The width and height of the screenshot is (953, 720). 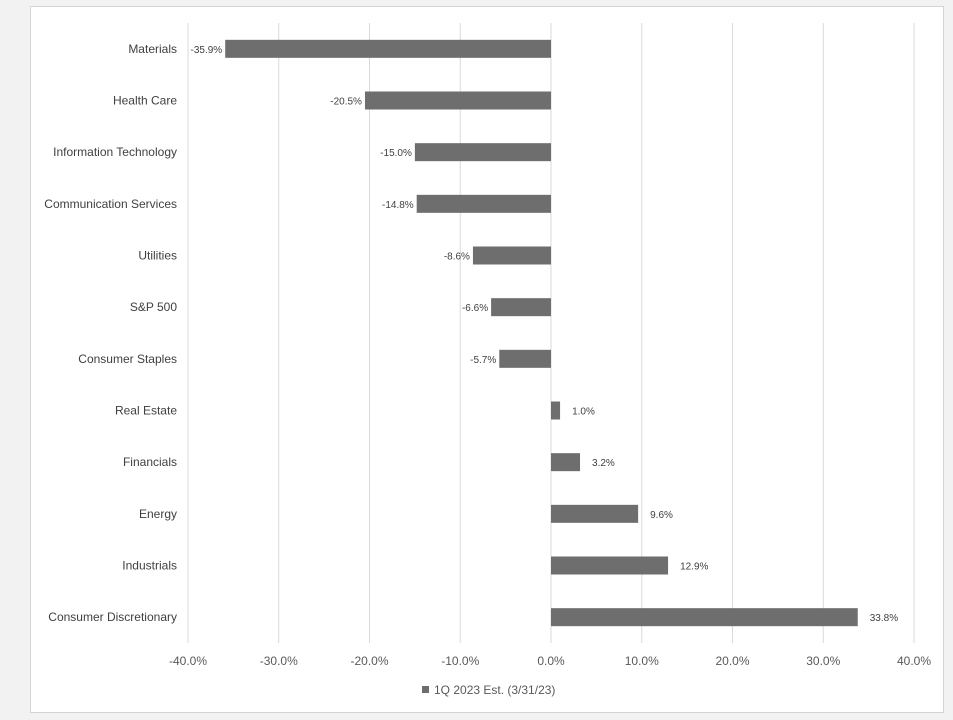 What do you see at coordinates (694, 567) in the screenshot?
I see `data-label-10: 12.9%` at bounding box center [694, 567].